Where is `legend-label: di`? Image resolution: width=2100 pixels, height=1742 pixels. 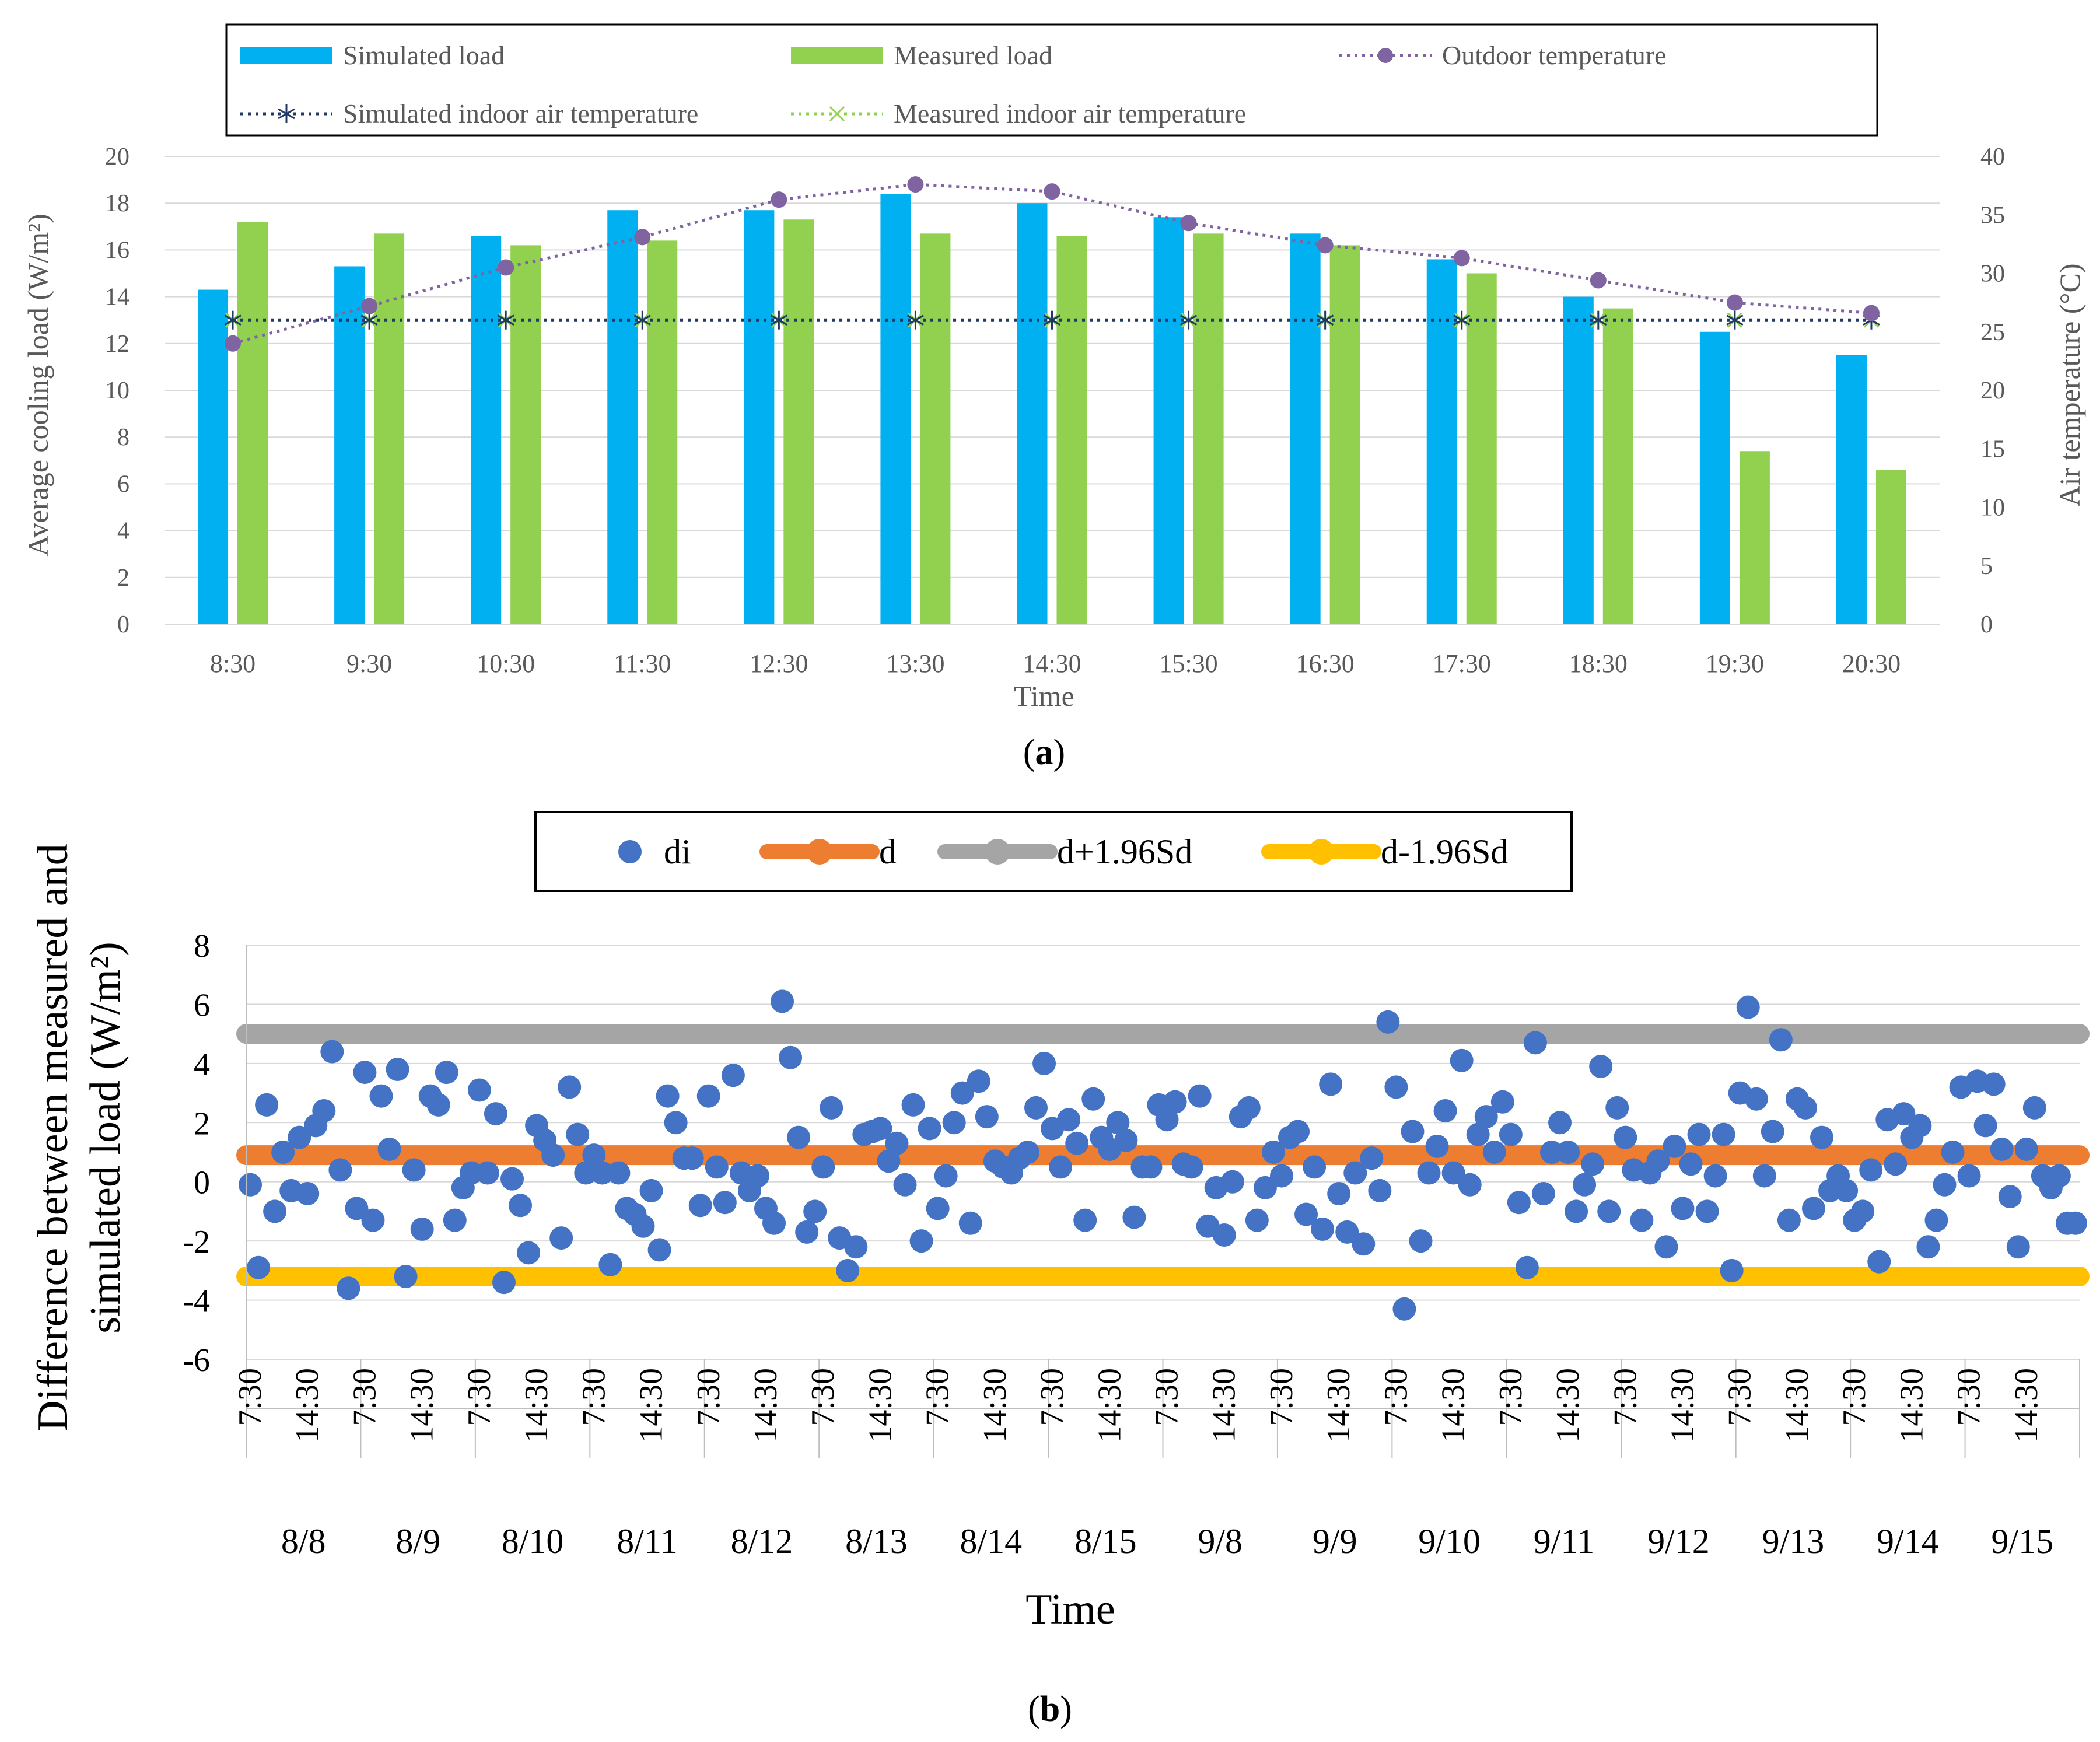
legend-label: di is located at coordinates (677, 851).